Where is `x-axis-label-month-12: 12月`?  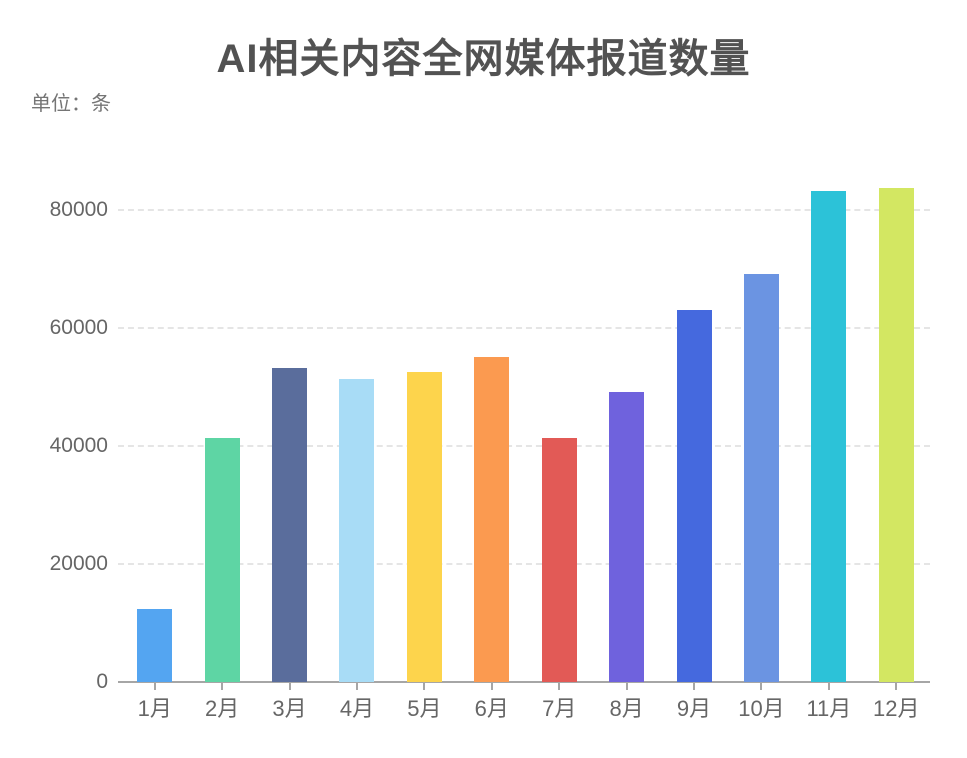
x-axis-label-month-12: 12月 is located at coordinates (896, 708).